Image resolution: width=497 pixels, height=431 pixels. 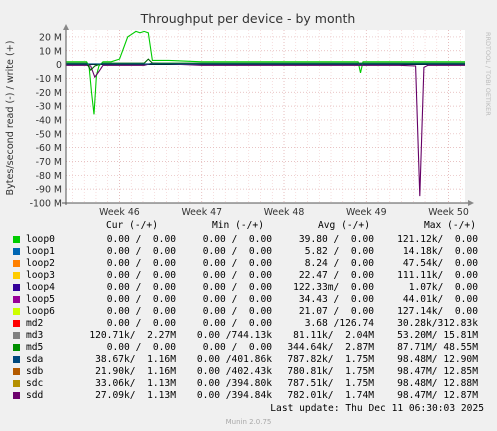 I want to click on legend-cur-value: 21.90k/ 1.16M, so click(x=135, y=371).